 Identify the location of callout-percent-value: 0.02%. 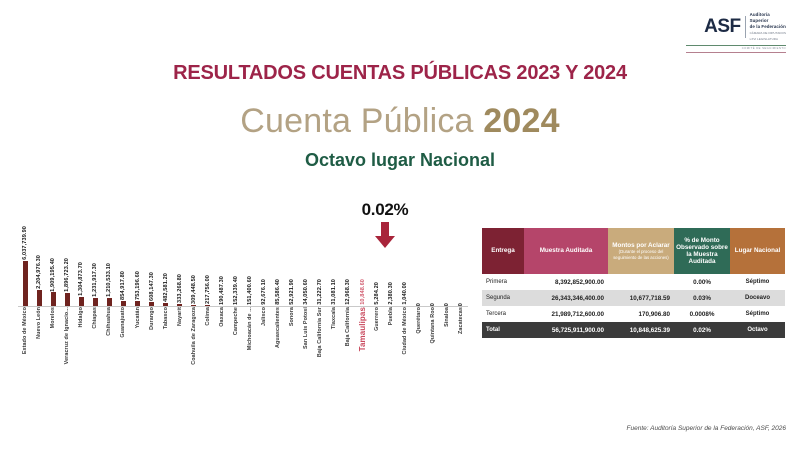
(385, 209).